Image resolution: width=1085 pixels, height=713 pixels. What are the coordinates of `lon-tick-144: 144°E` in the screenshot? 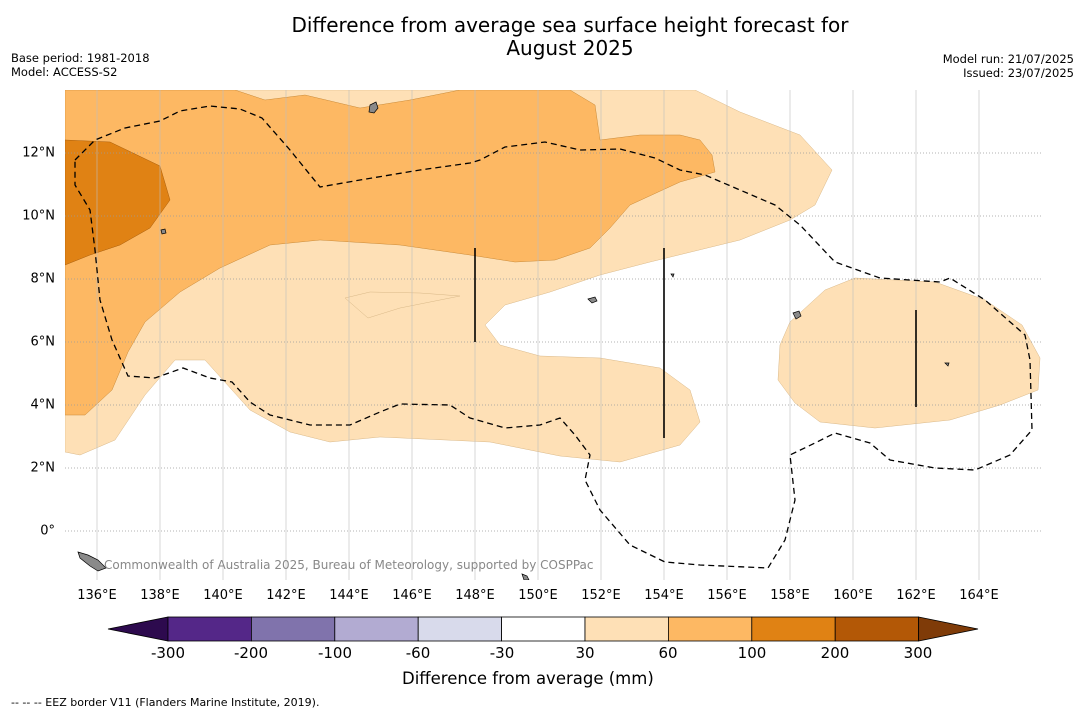 It's located at (349, 595).